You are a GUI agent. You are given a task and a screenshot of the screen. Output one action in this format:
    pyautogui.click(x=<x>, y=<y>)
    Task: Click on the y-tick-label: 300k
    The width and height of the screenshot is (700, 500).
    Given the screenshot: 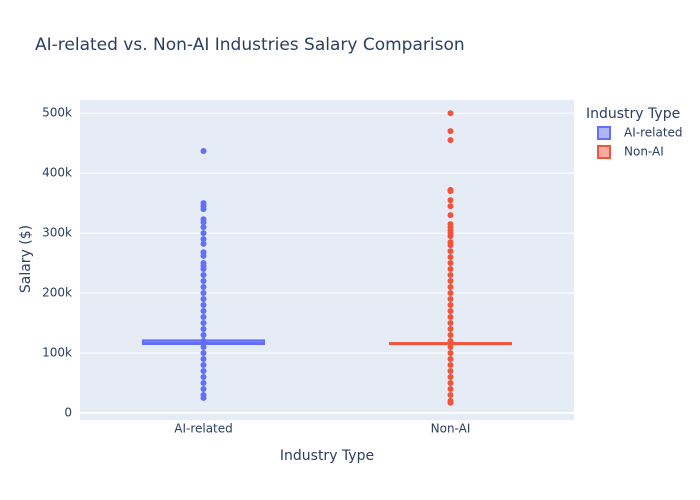 What is the action you would take?
    pyautogui.click(x=57, y=233)
    